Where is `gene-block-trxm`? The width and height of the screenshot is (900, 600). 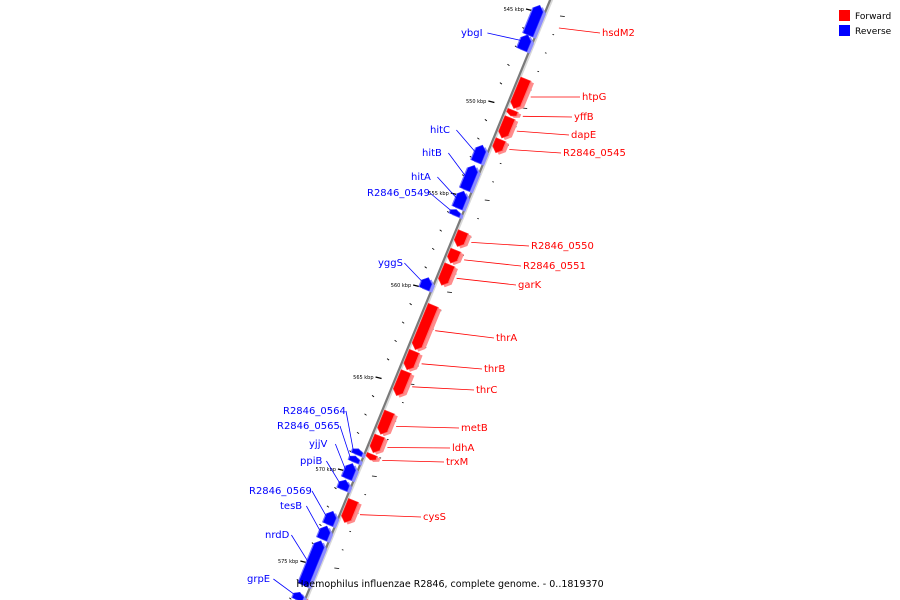 gene-block-trxm is located at coordinates (373, 457).